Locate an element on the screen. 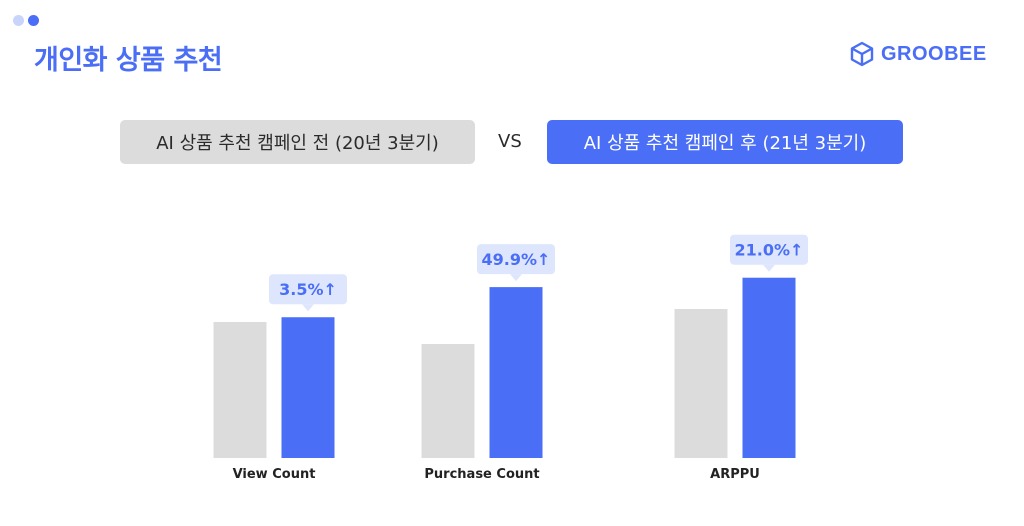 This screenshot has height=526, width=1024. logo-text: GROOBEE is located at coordinates (934, 53).